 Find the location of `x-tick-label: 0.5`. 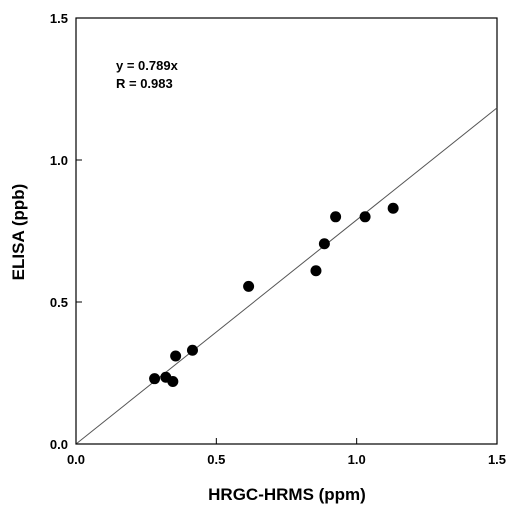

x-tick-label: 0.5 is located at coordinates (216, 459).